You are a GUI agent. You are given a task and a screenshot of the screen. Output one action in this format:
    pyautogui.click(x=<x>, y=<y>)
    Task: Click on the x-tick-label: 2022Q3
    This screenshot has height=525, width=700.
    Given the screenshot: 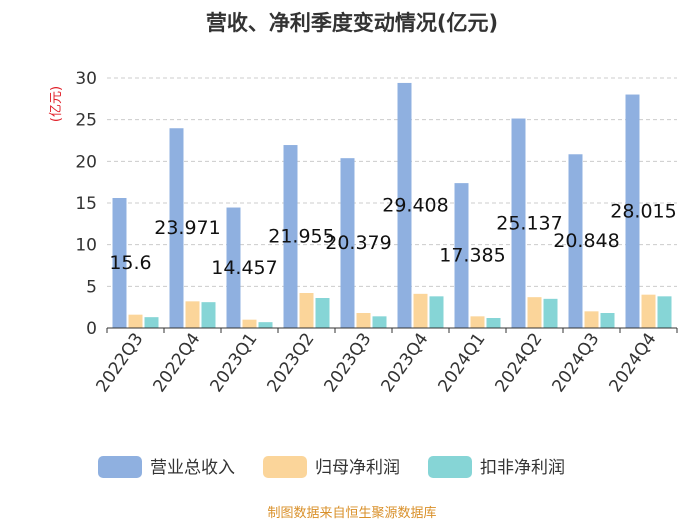 What is the action you would take?
    pyautogui.click(x=120, y=362)
    